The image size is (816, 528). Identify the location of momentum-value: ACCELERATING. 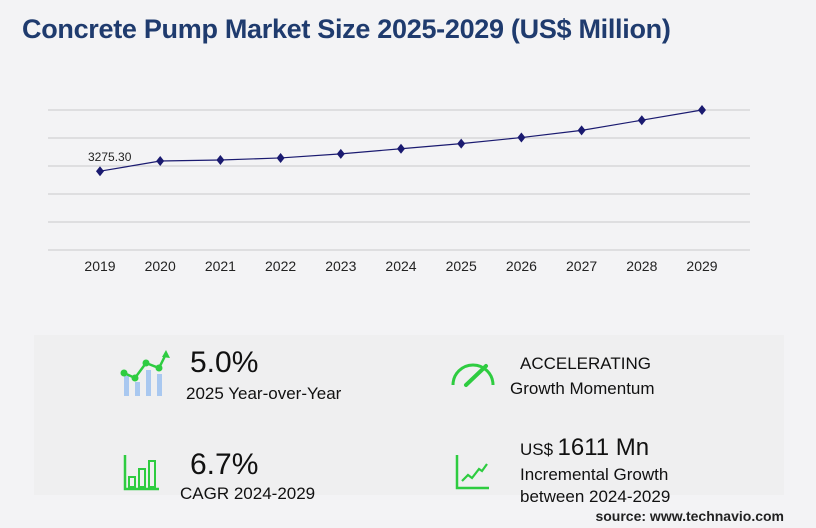
(585, 363).